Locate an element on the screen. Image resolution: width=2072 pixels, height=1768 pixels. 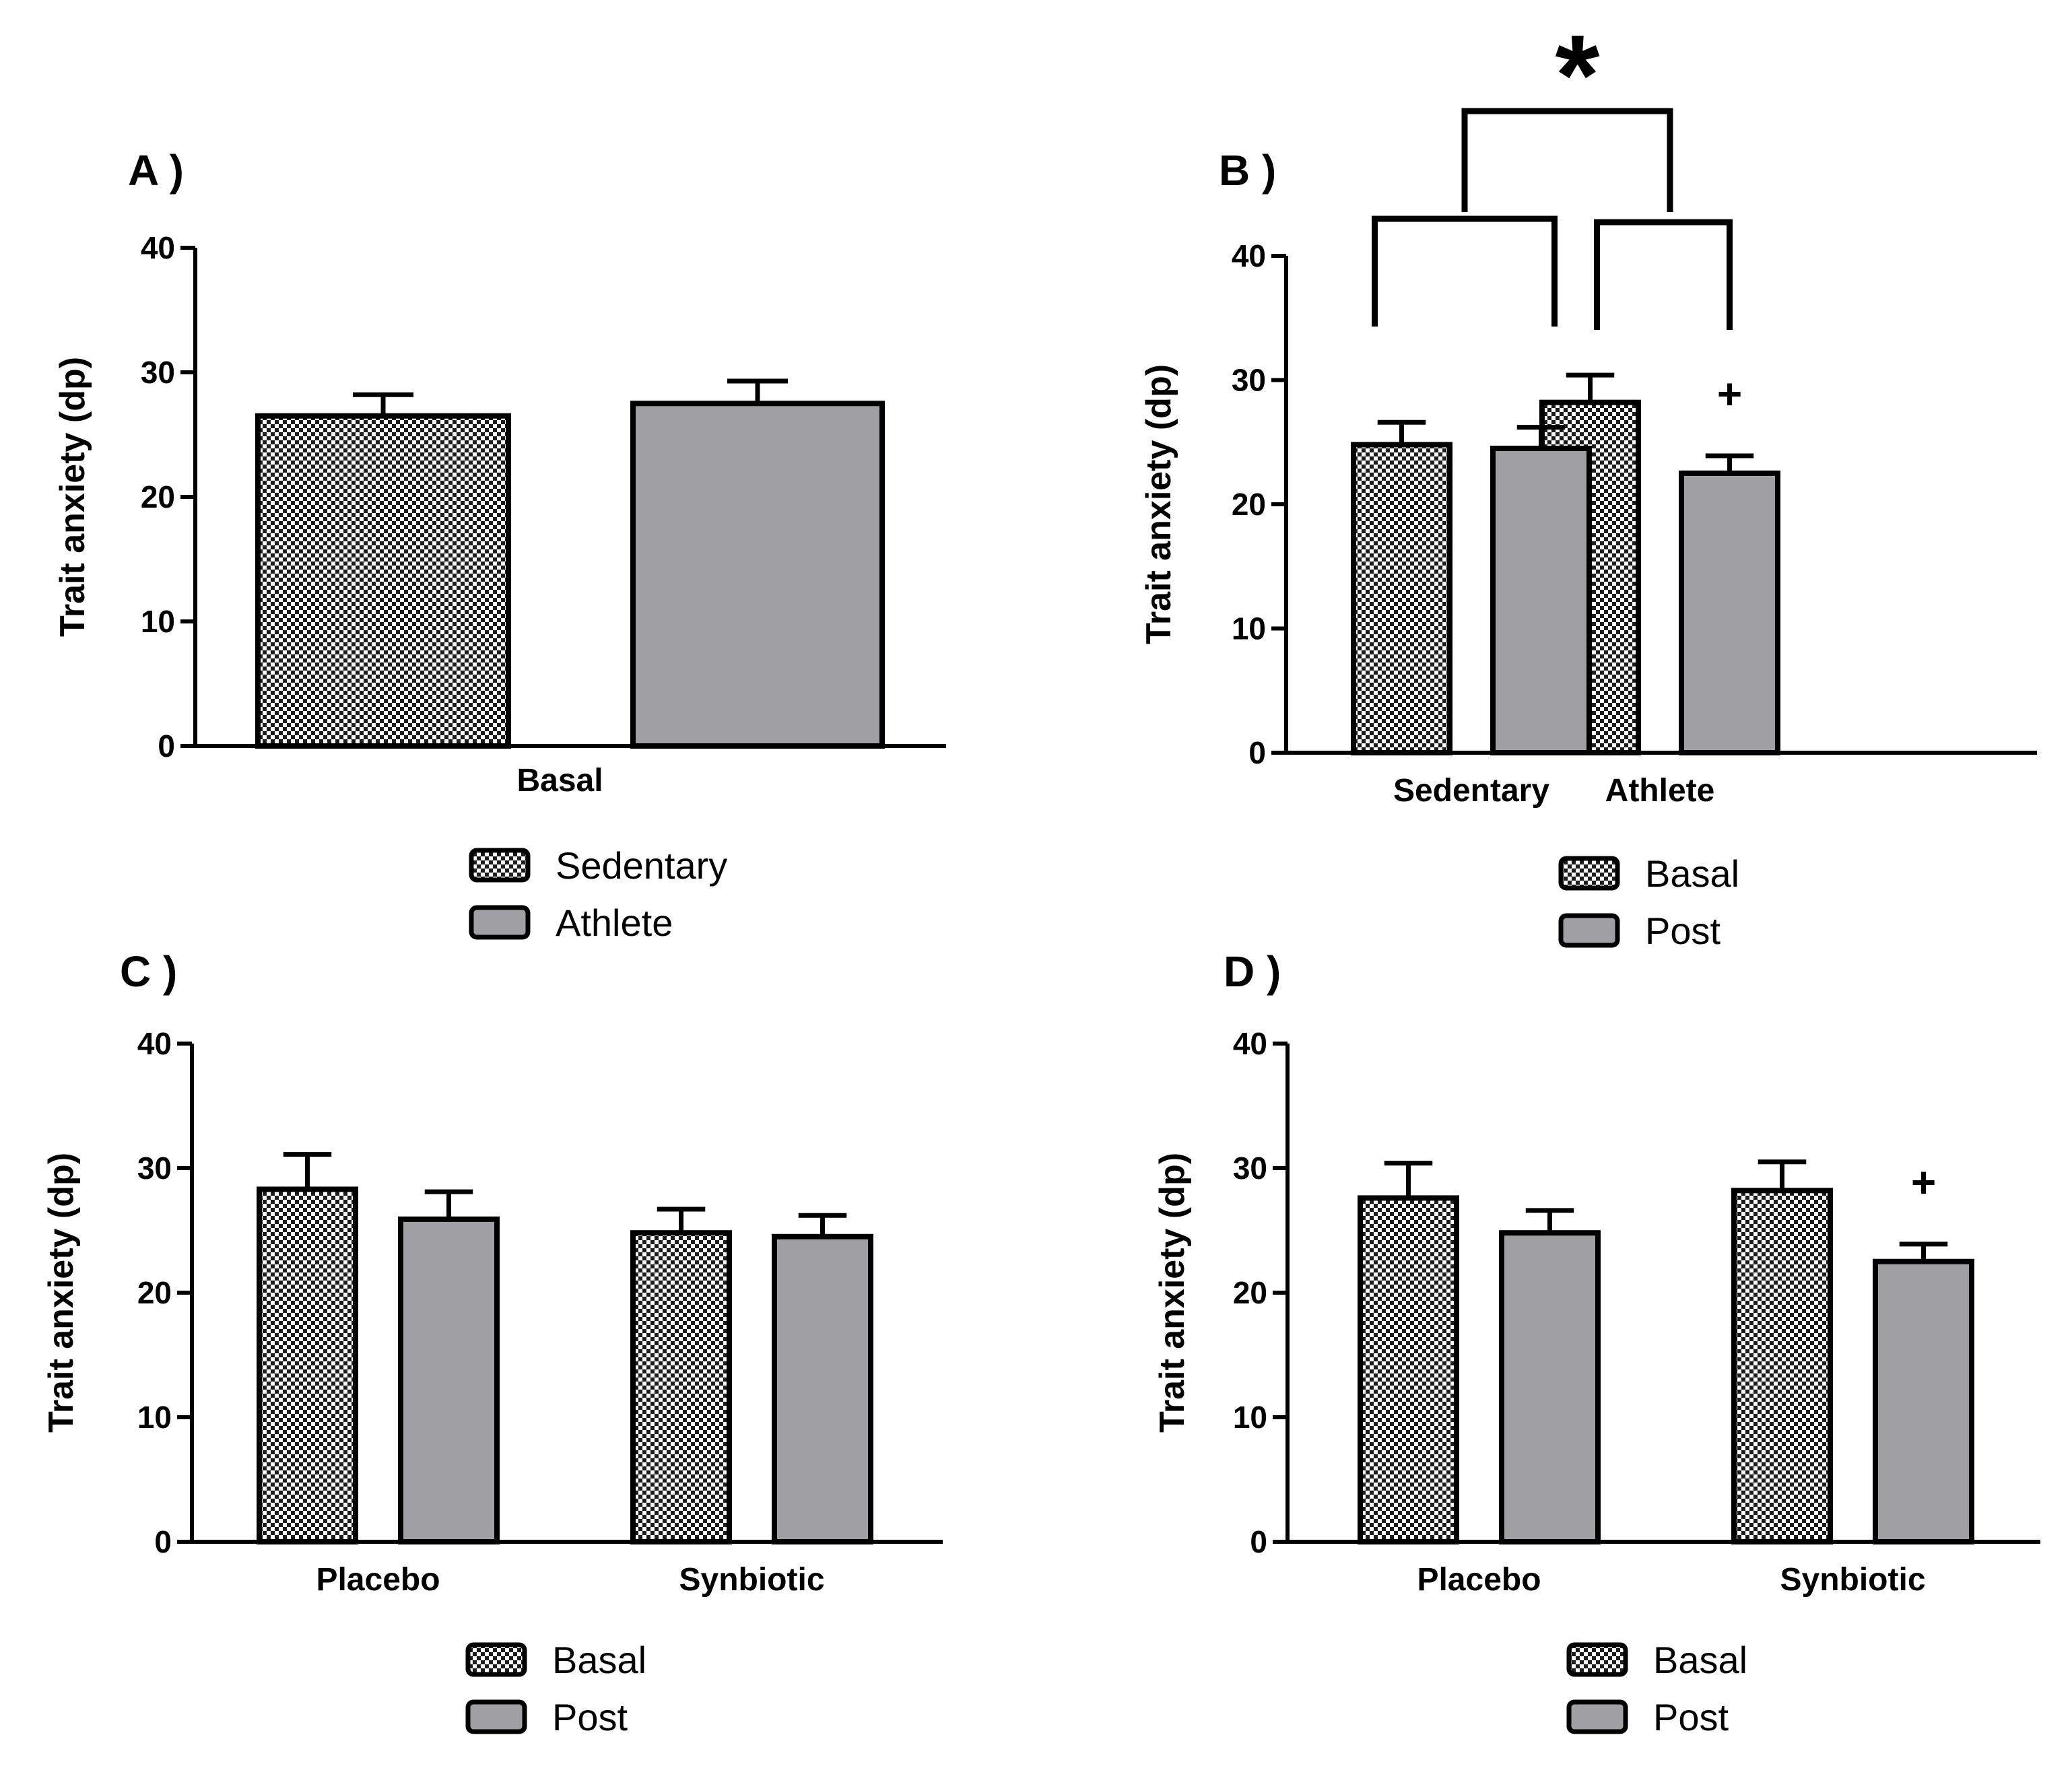
panel-label: B ) is located at coordinates (1247, 171).